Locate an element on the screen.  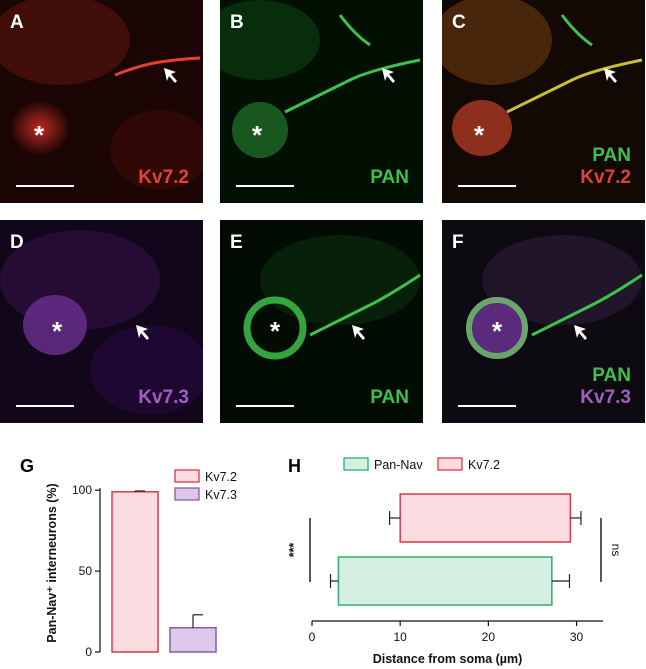
kv73-stain-image is located at coordinates (101, 321).